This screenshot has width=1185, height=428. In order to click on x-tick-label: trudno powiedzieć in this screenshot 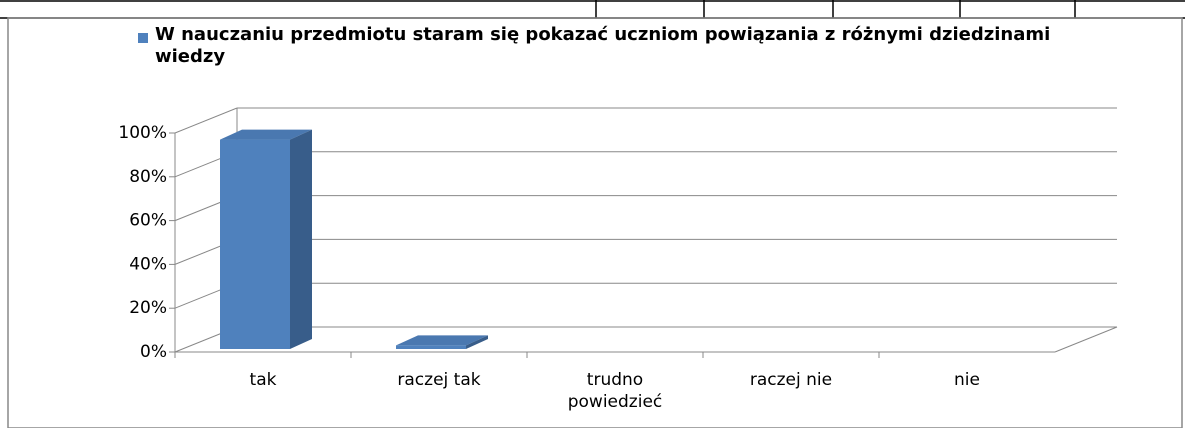, I will do `click(615, 391)`.